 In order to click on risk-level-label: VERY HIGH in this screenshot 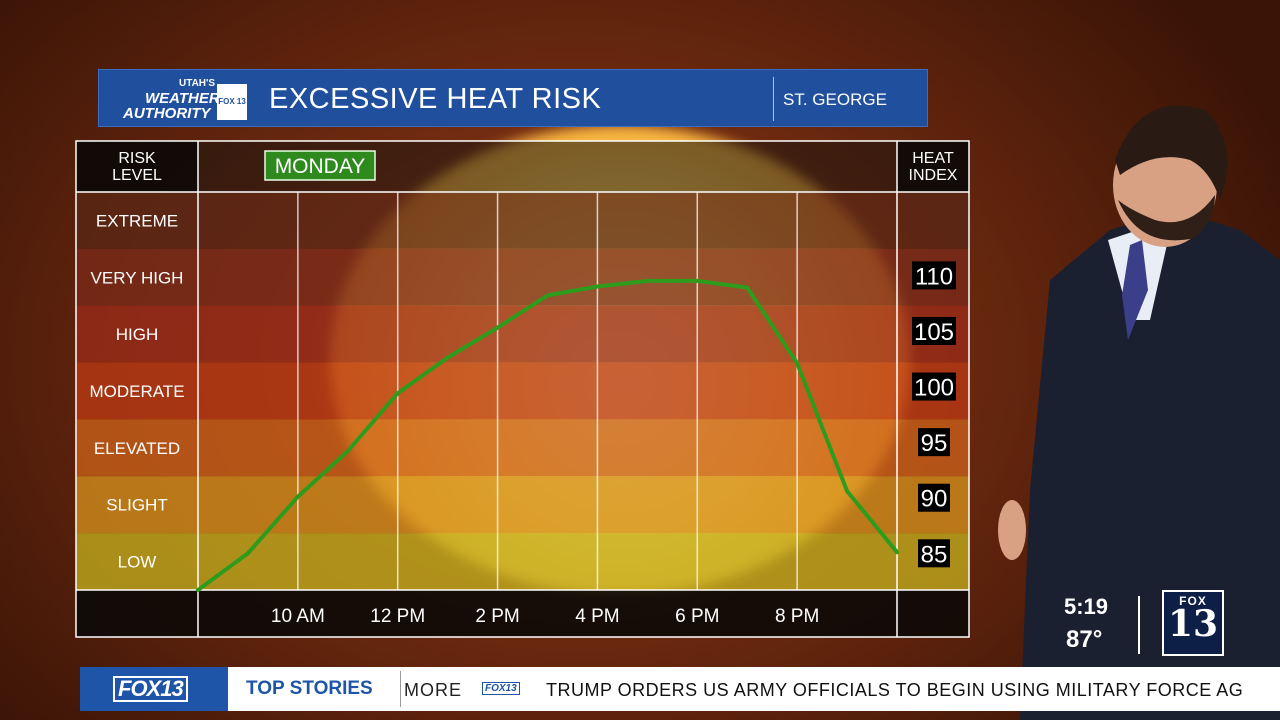, I will do `click(137, 277)`.